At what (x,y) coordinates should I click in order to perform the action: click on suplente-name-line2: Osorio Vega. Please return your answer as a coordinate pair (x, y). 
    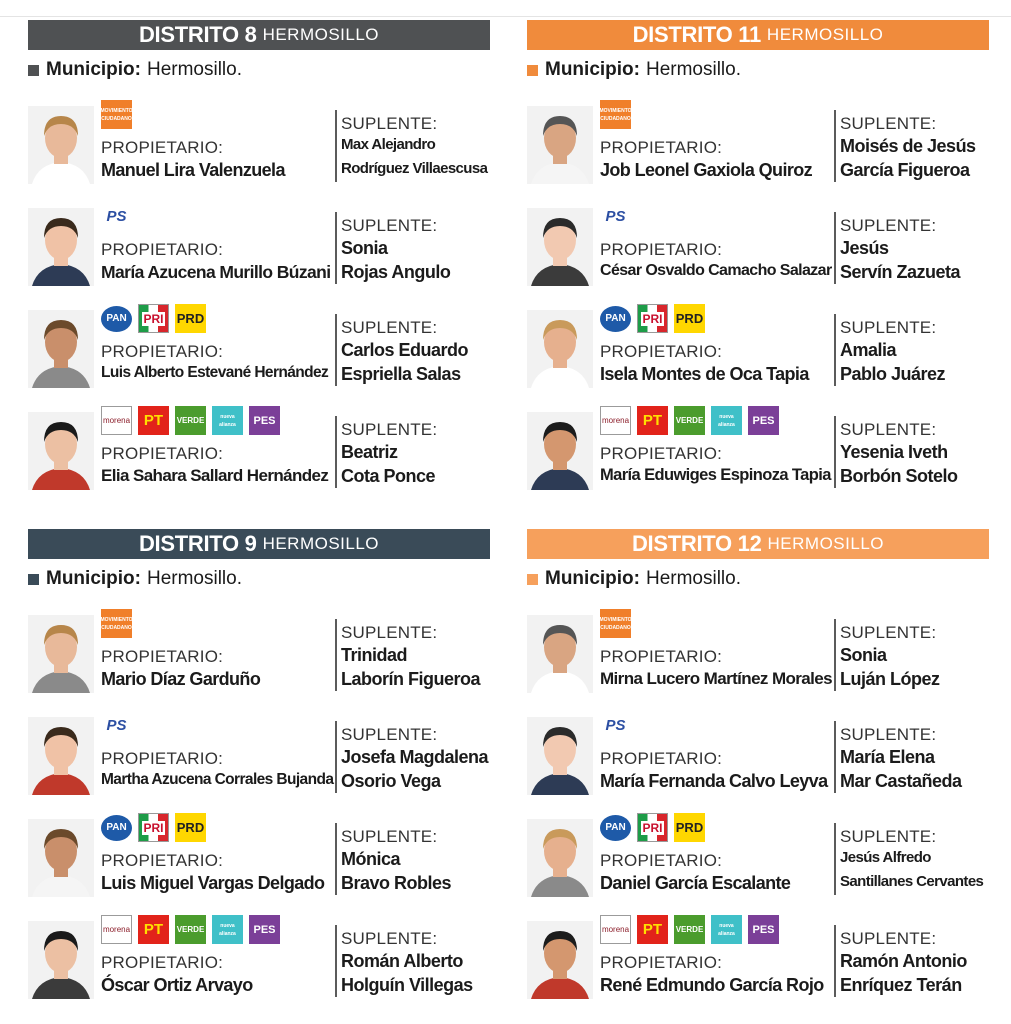
    Looking at the image, I should click on (391, 781).